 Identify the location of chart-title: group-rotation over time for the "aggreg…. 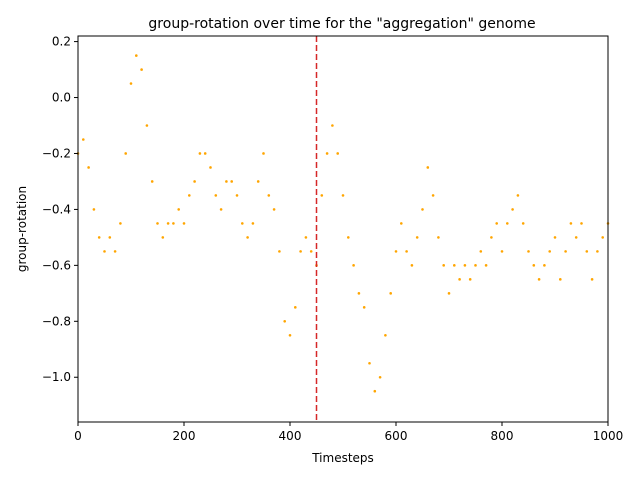
(341, 24).